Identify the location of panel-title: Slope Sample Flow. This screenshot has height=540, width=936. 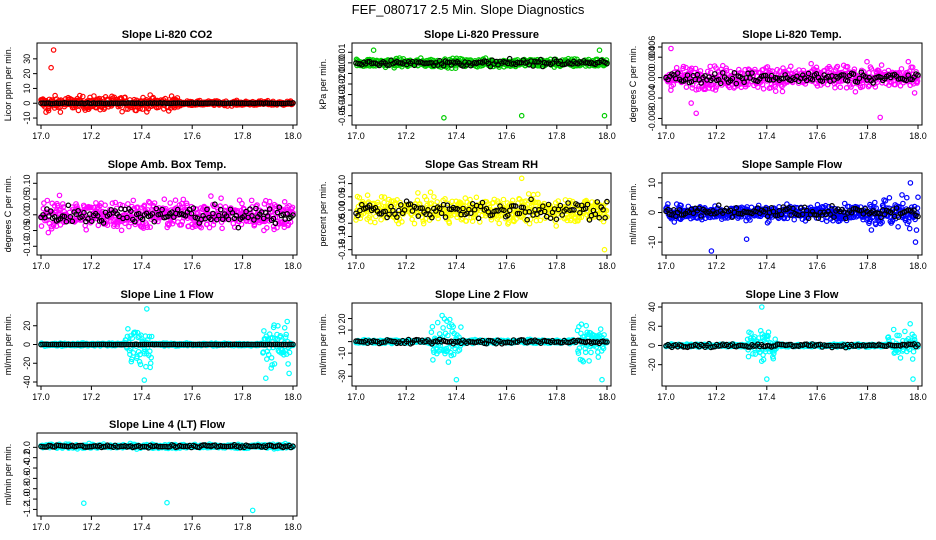
(792, 165).